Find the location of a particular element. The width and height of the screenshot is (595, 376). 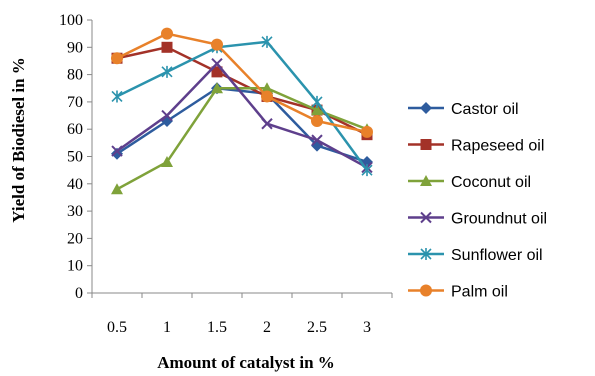

y-tick-label: 40 is located at coordinates (75, 184).